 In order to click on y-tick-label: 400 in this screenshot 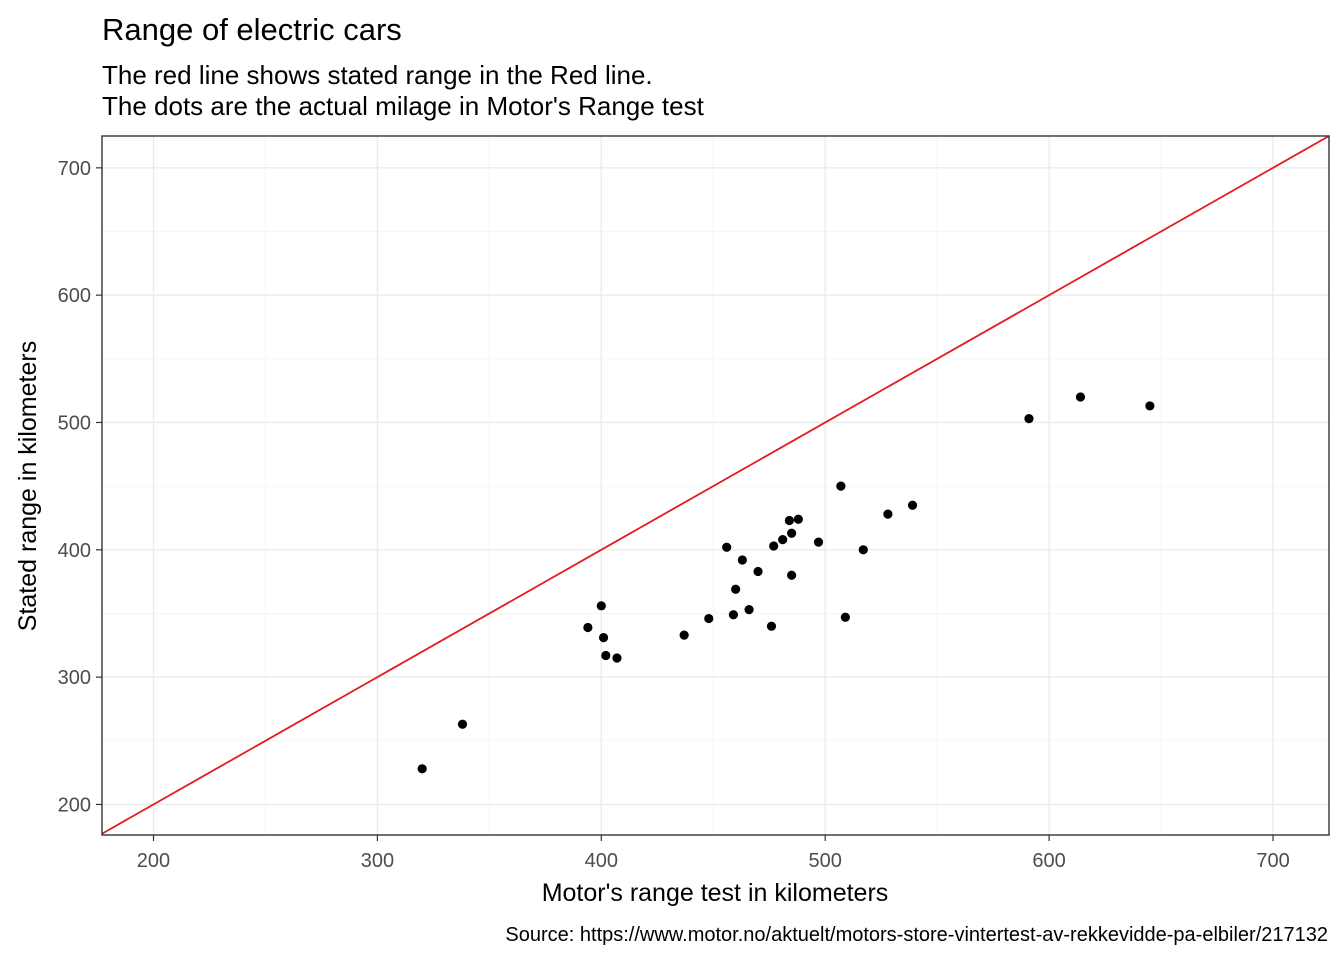, I will do `click(74, 551)`.